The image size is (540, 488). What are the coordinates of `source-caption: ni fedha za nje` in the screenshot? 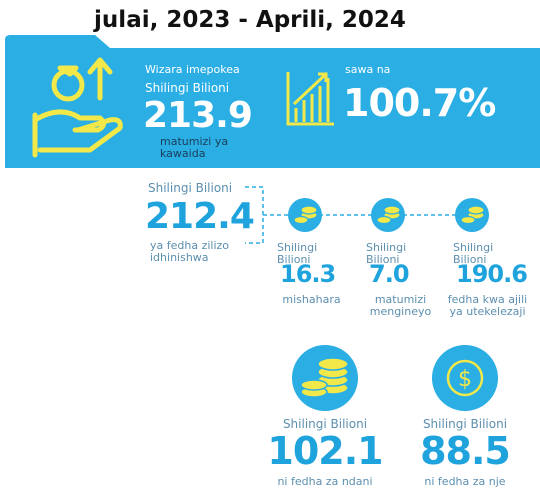 It's located at (465, 481).